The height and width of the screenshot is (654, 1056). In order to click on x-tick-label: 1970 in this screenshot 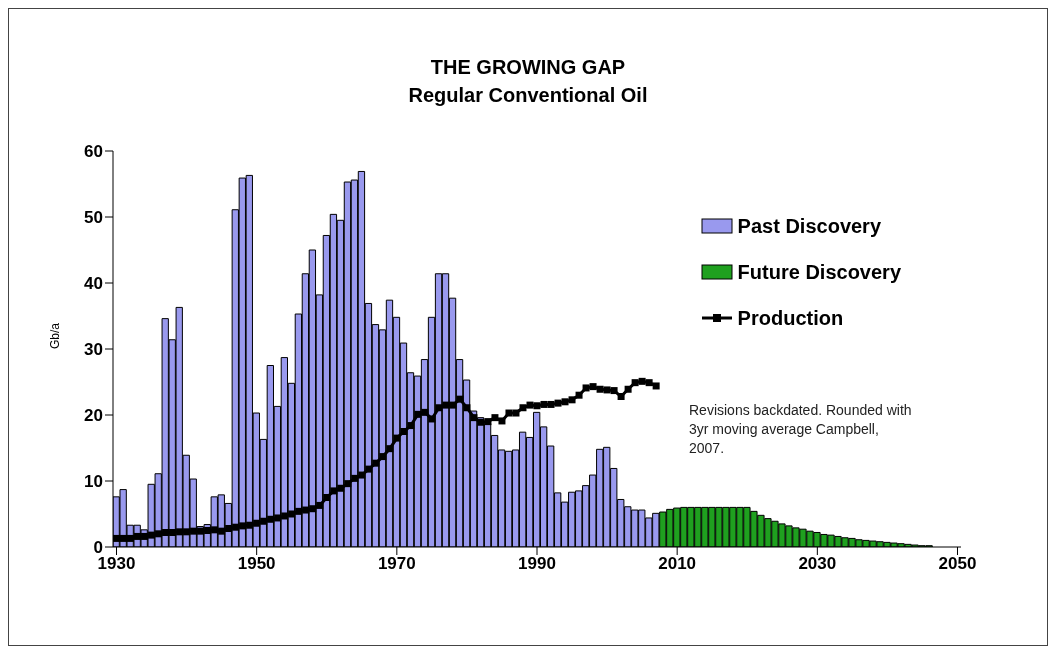, I will do `click(396, 564)`.